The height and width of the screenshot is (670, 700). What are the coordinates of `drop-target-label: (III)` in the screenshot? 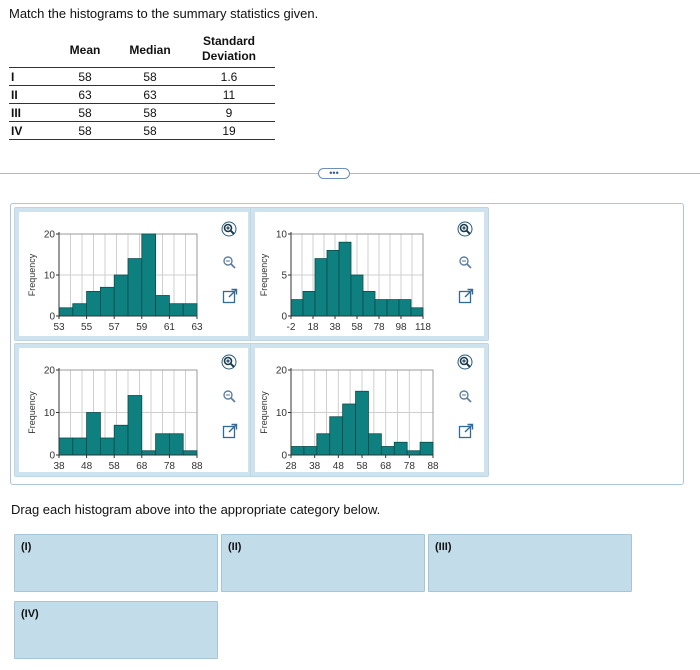 It's located at (443, 547).